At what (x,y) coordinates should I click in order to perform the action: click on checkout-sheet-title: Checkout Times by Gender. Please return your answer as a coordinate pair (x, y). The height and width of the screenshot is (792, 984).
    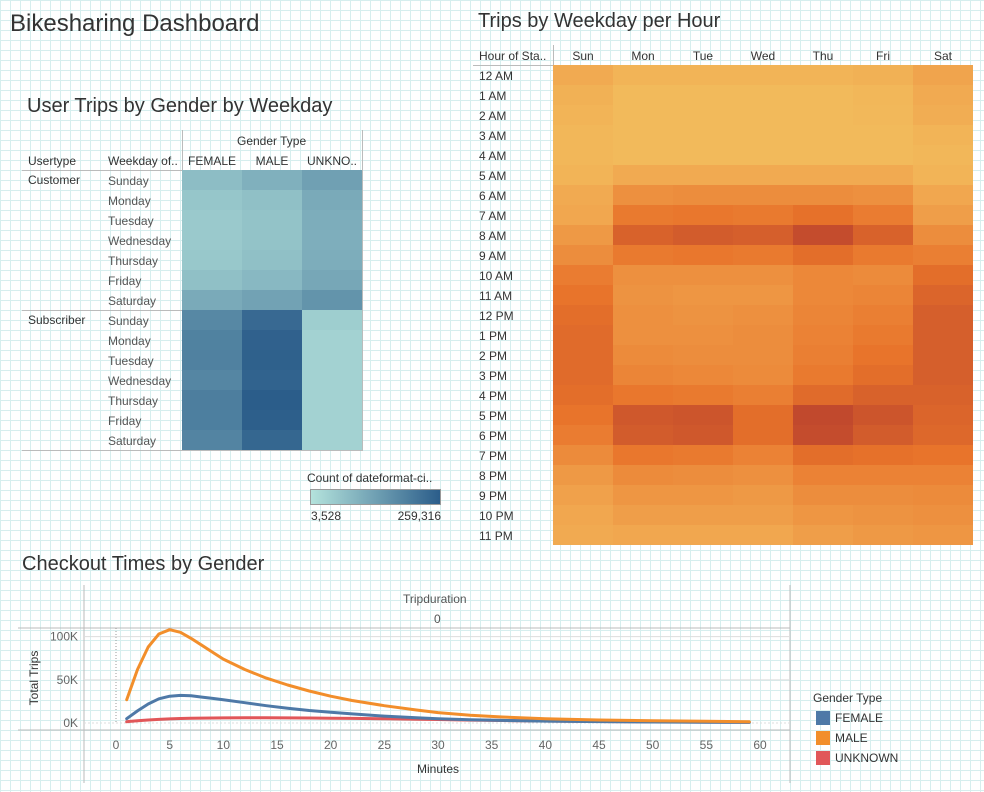
    Looking at the image, I should click on (143, 564).